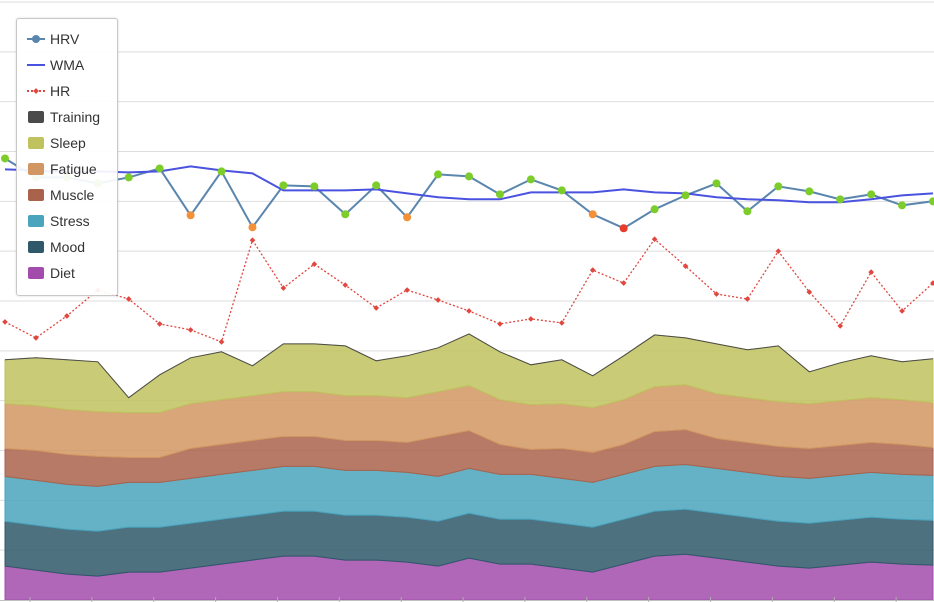 The height and width of the screenshot is (602, 934). Describe the element at coordinates (60, 91) in the screenshot. I see `legend-label: HR` at that location.